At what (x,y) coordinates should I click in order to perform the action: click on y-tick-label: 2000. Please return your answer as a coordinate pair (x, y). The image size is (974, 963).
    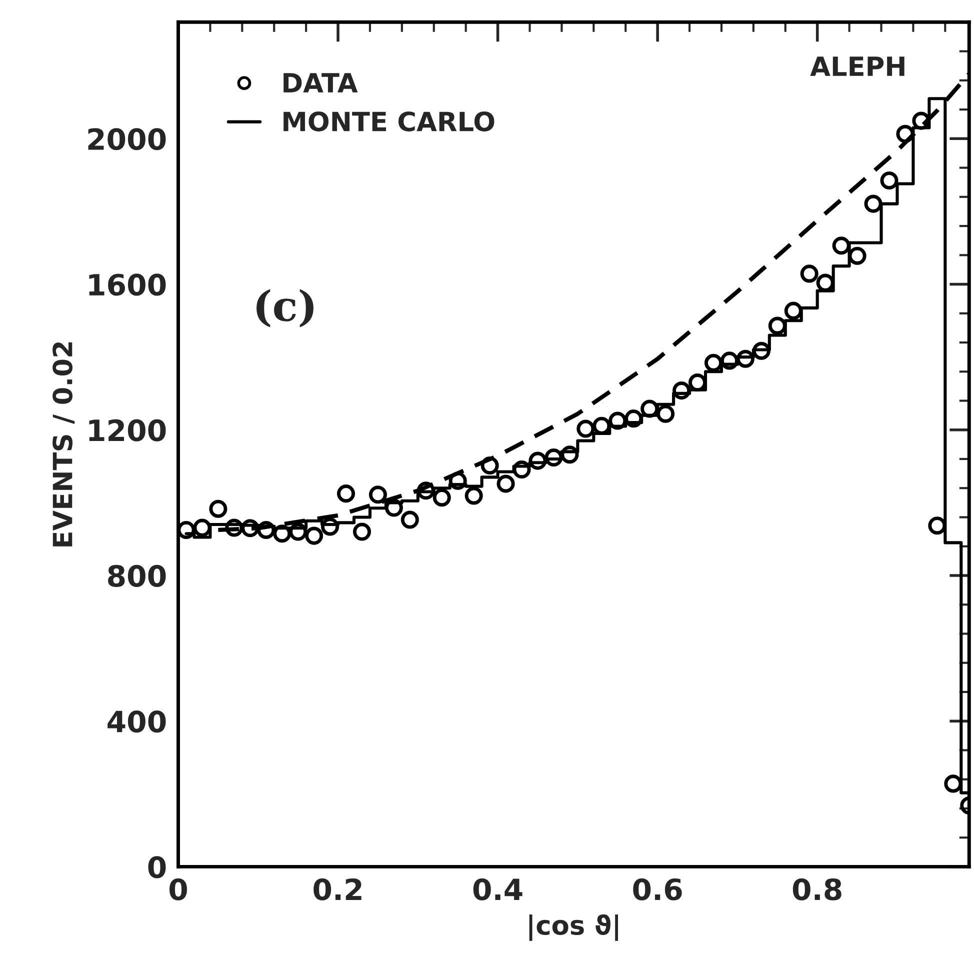
    Looking at the image, I should click on (127, 139).